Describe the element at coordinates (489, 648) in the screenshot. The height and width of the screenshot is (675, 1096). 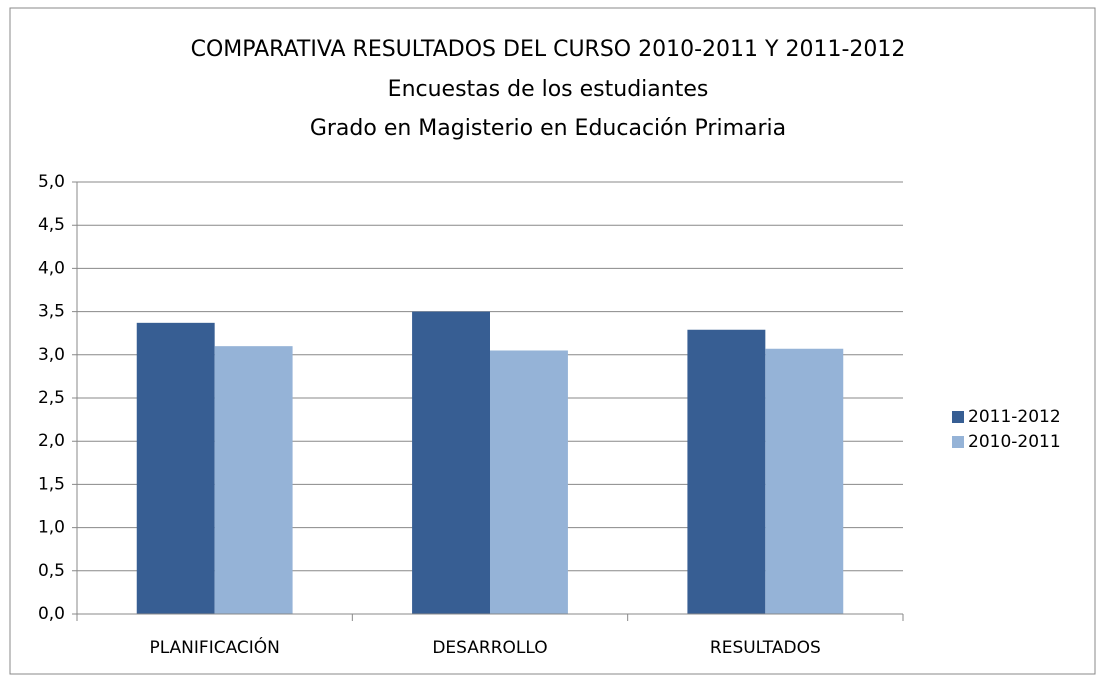
I see `x-tick-label: DESARROLLO` at that location.